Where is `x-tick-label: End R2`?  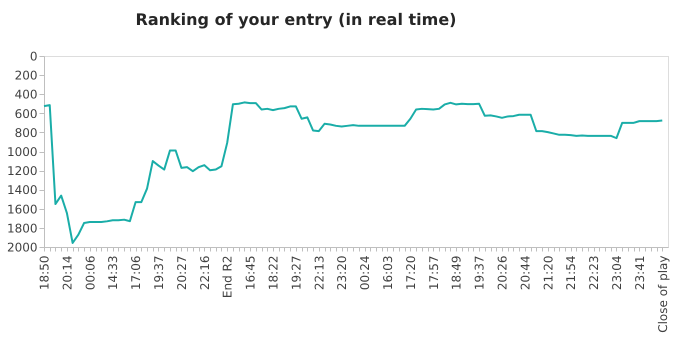 x-tick-label: End R2 is located at coordinates (227, 277).